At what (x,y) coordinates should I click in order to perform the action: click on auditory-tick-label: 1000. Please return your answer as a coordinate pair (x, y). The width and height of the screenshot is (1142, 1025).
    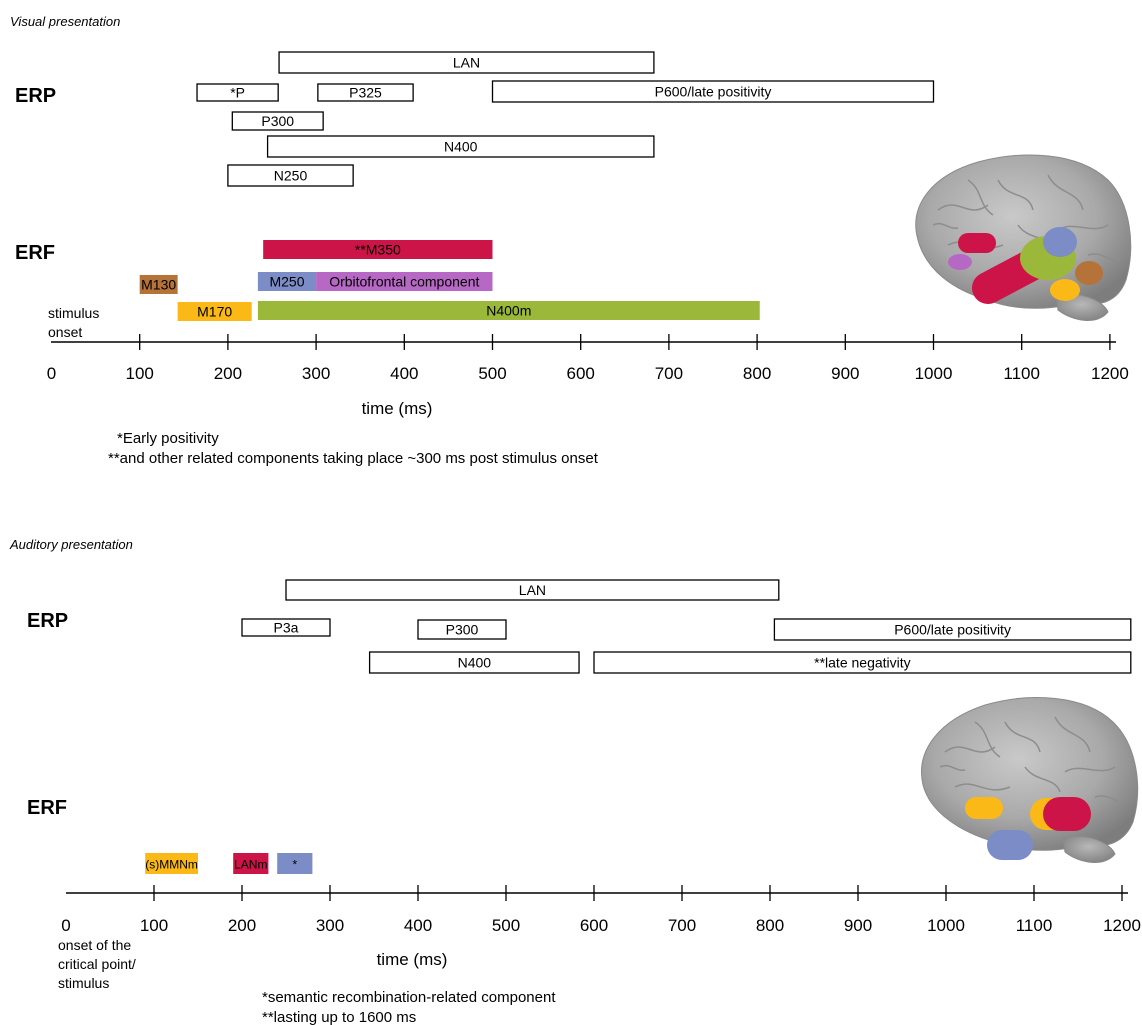
    Looking at the image, I should click on (946, 925).